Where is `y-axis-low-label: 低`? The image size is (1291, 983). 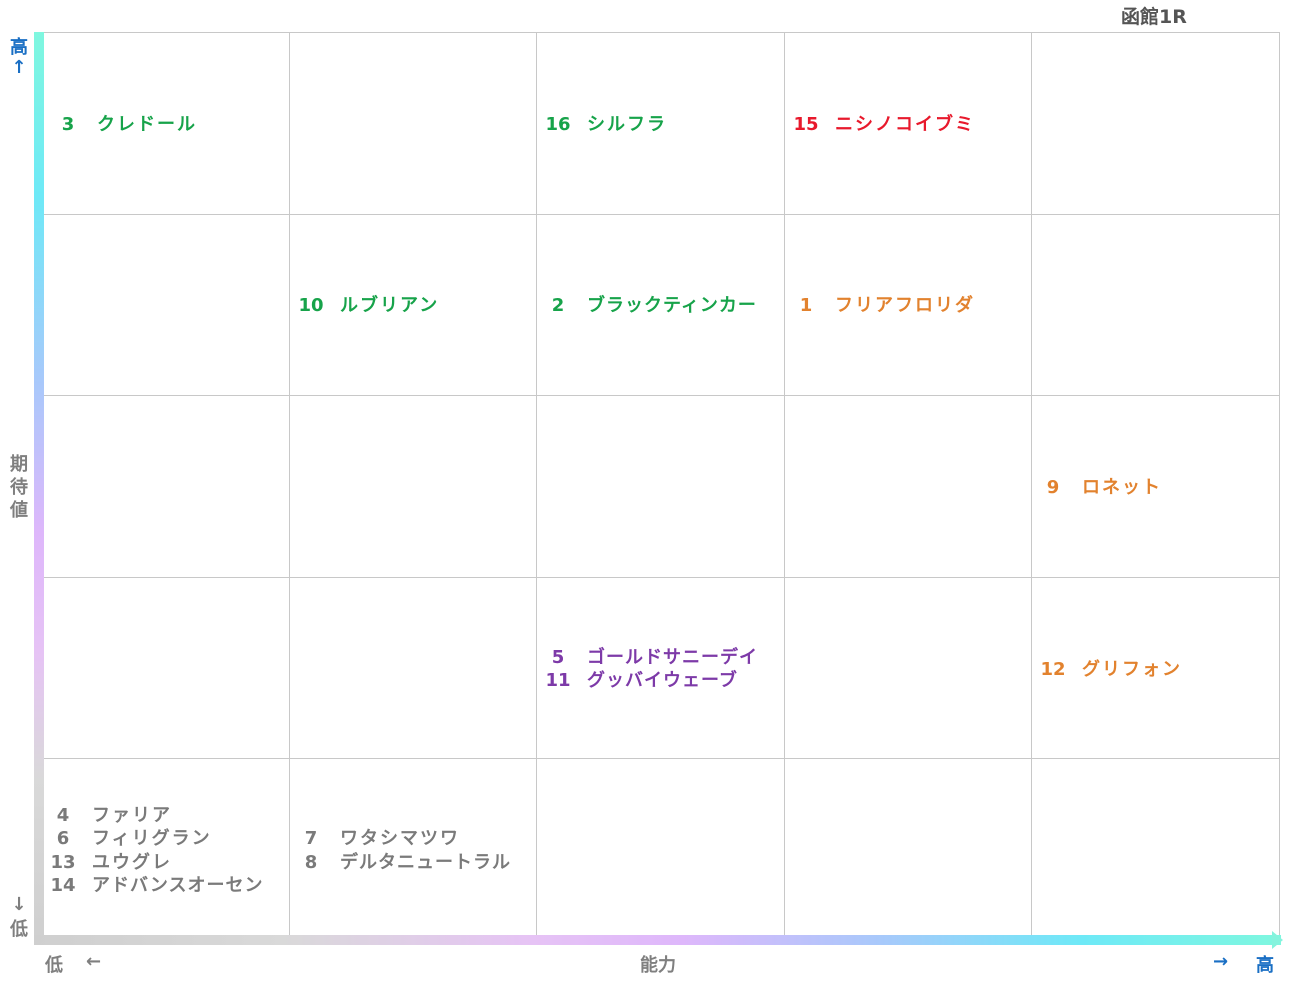
y-axis-low-label: 低 is located at coordinates (19, 929).